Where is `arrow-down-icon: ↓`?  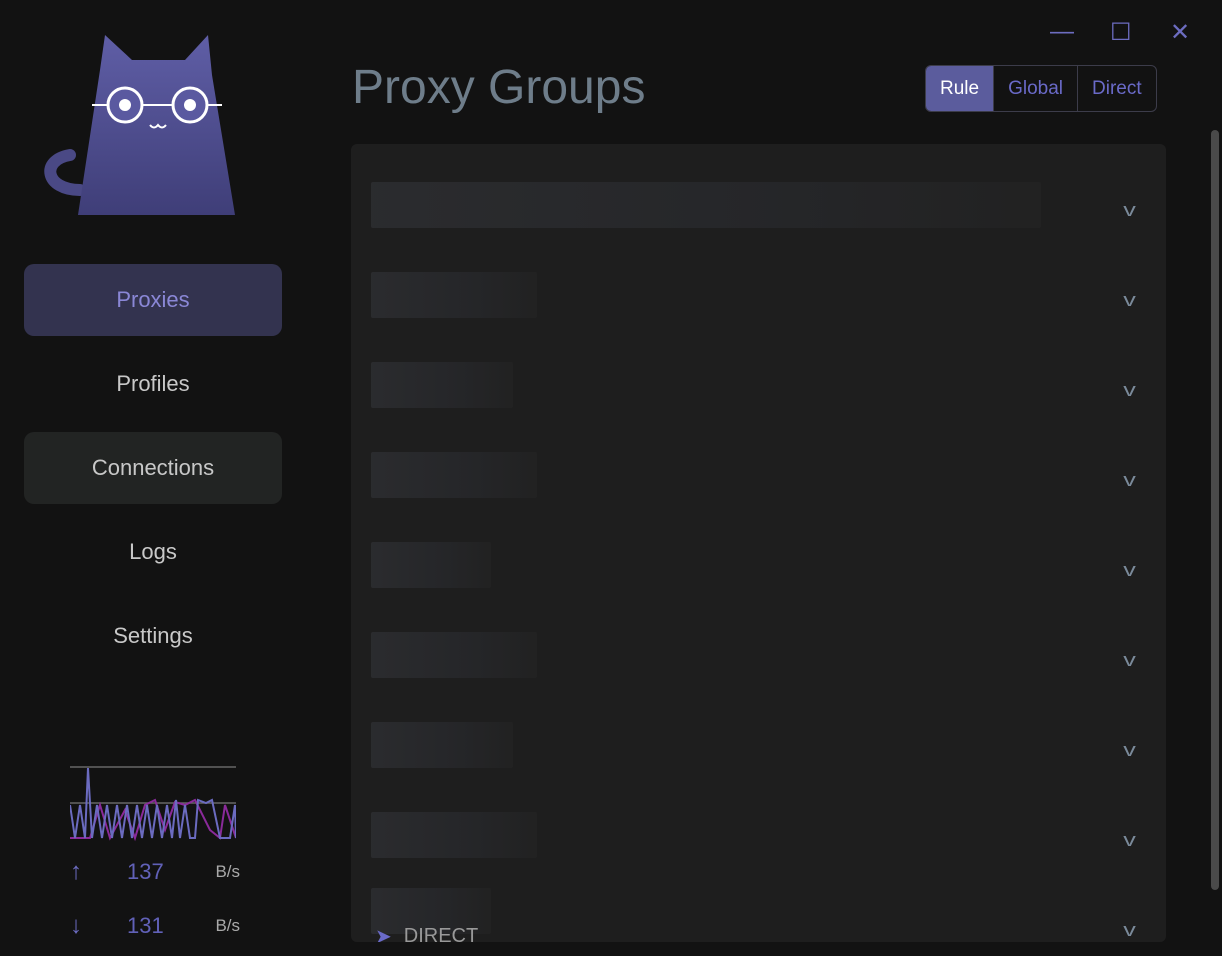
arrow-down-icon: ↓ is located at coordinates (76, 925).